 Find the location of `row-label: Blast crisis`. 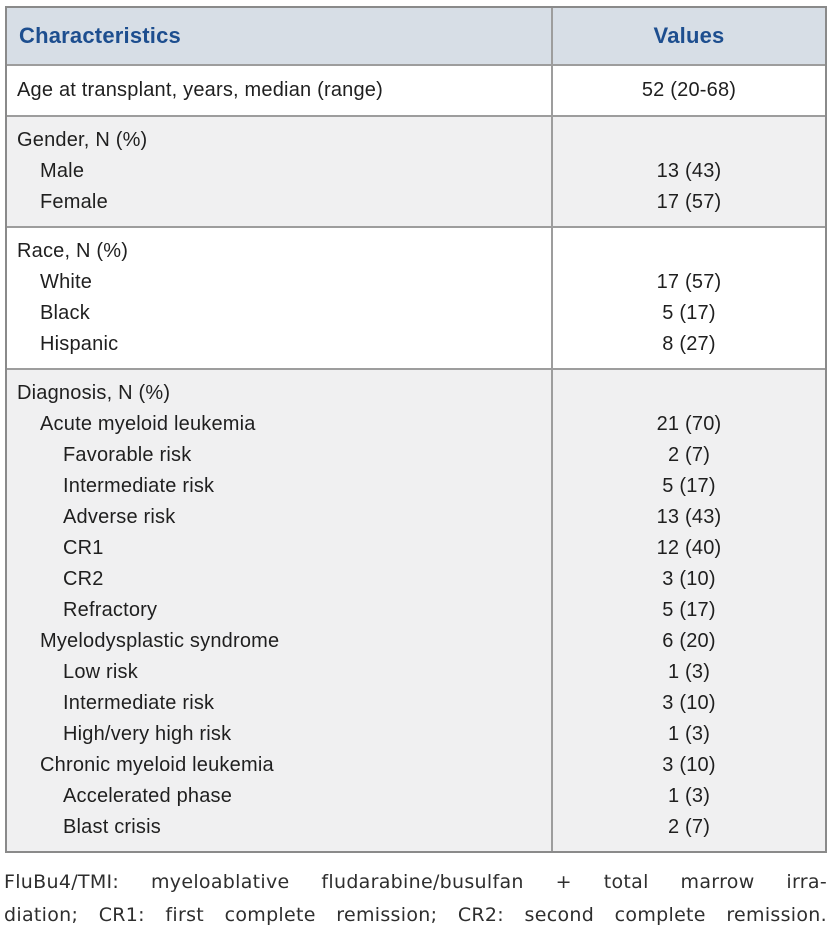

row-label: Blast crisis is located at coordinates (112, 827).